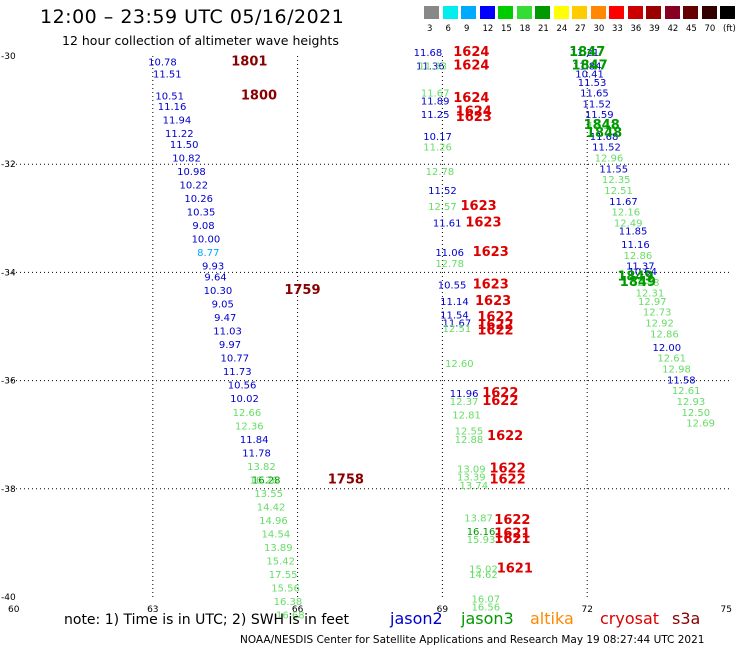 The width and height of the screenshot is (740, 650). Describe the element at coordinates (8, 165) in the screenshot. I see `y-tick-label: -32` at that location.